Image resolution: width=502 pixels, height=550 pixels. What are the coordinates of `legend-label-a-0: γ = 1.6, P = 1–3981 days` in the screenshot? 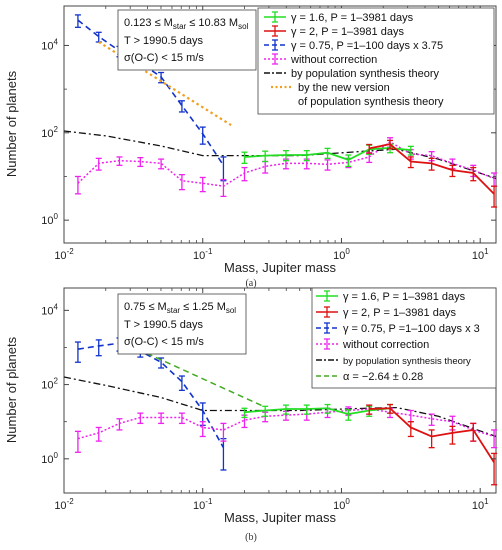 It's located at (352, 18).